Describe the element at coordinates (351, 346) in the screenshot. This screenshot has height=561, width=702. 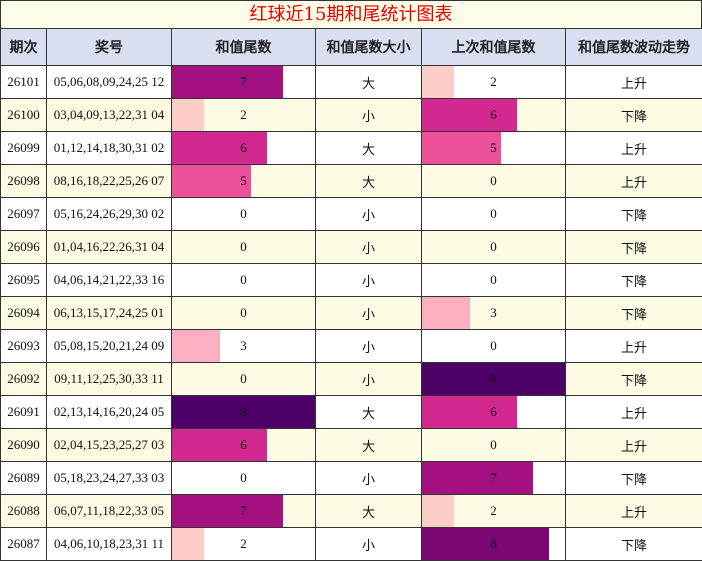
I see `table-row: 26093 05,08,15,20,21,24 09 3 小 0 上升` at that location.